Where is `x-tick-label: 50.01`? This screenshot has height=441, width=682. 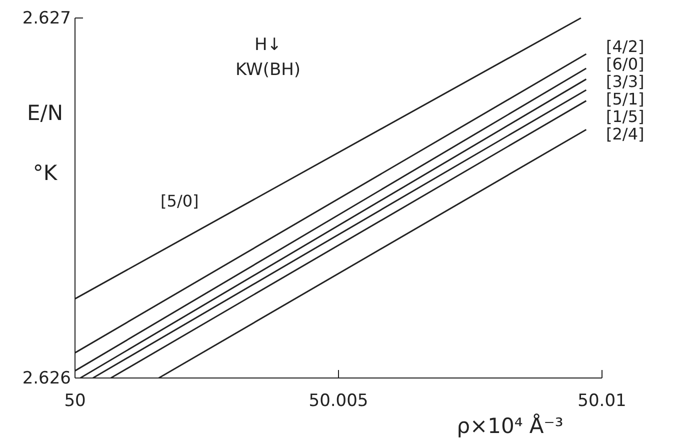 x-tick-label: 50.01 is located at coordinates (602, 401).